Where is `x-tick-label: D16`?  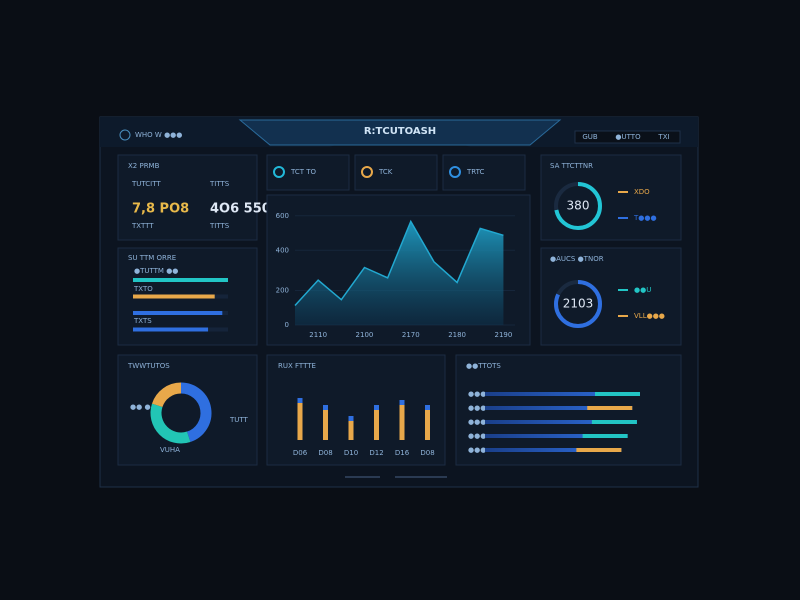 x-tick-label: D16 is located at coordinates (402, 453).